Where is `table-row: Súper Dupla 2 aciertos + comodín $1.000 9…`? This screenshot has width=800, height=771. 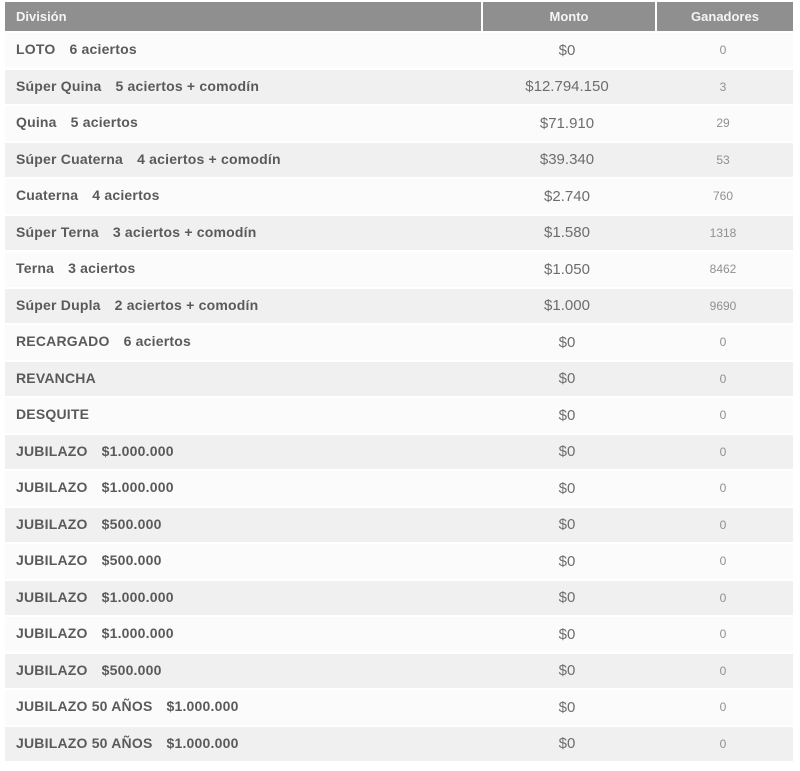 table-row: Súper Dupla 2 aciertos + comodín $1.000 9… is located at coordinates (399, 305).